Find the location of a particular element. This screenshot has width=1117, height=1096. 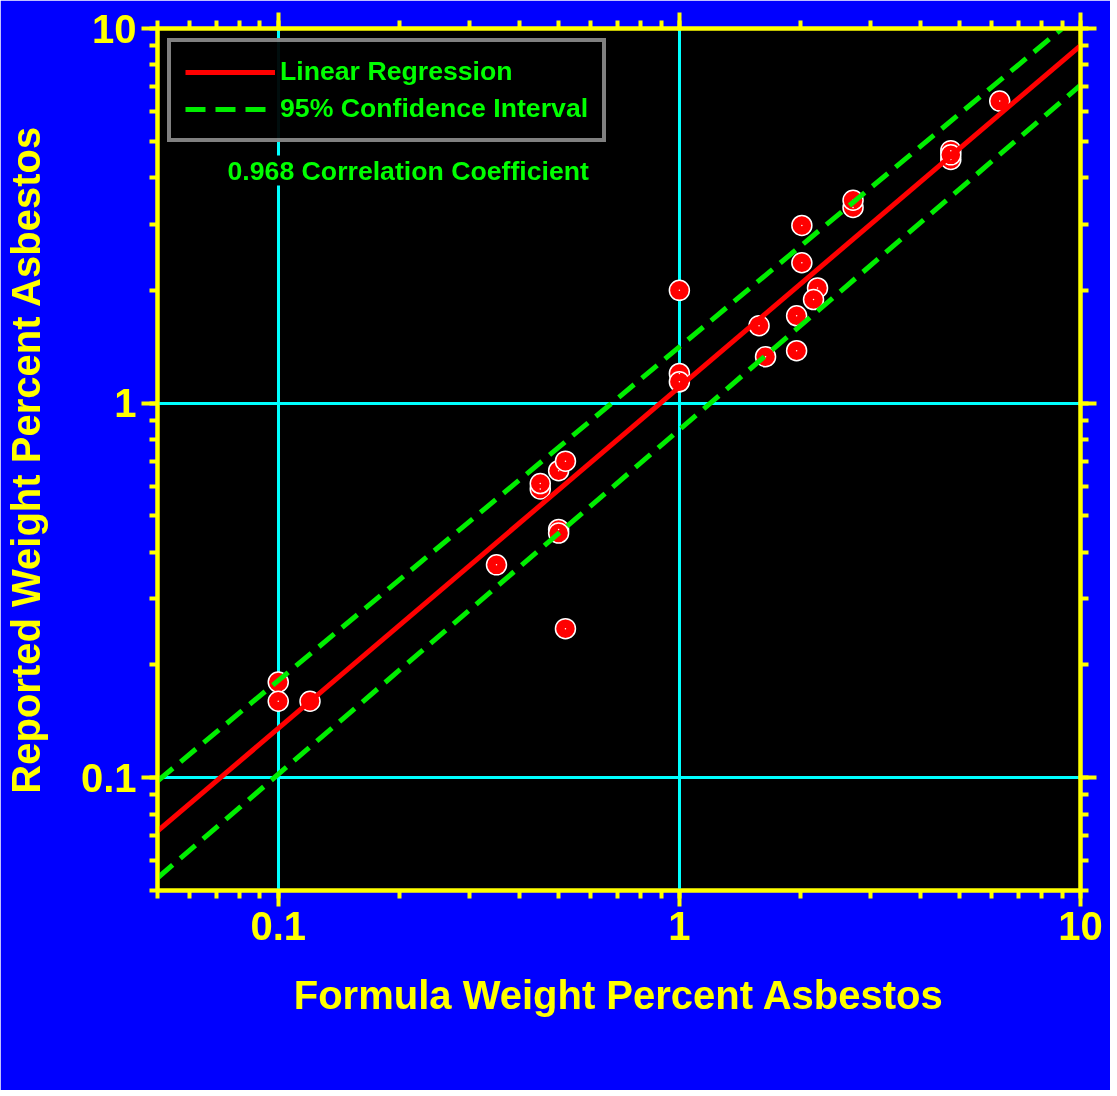

y-tick-label: 1 is located at coordinates (125, 403).